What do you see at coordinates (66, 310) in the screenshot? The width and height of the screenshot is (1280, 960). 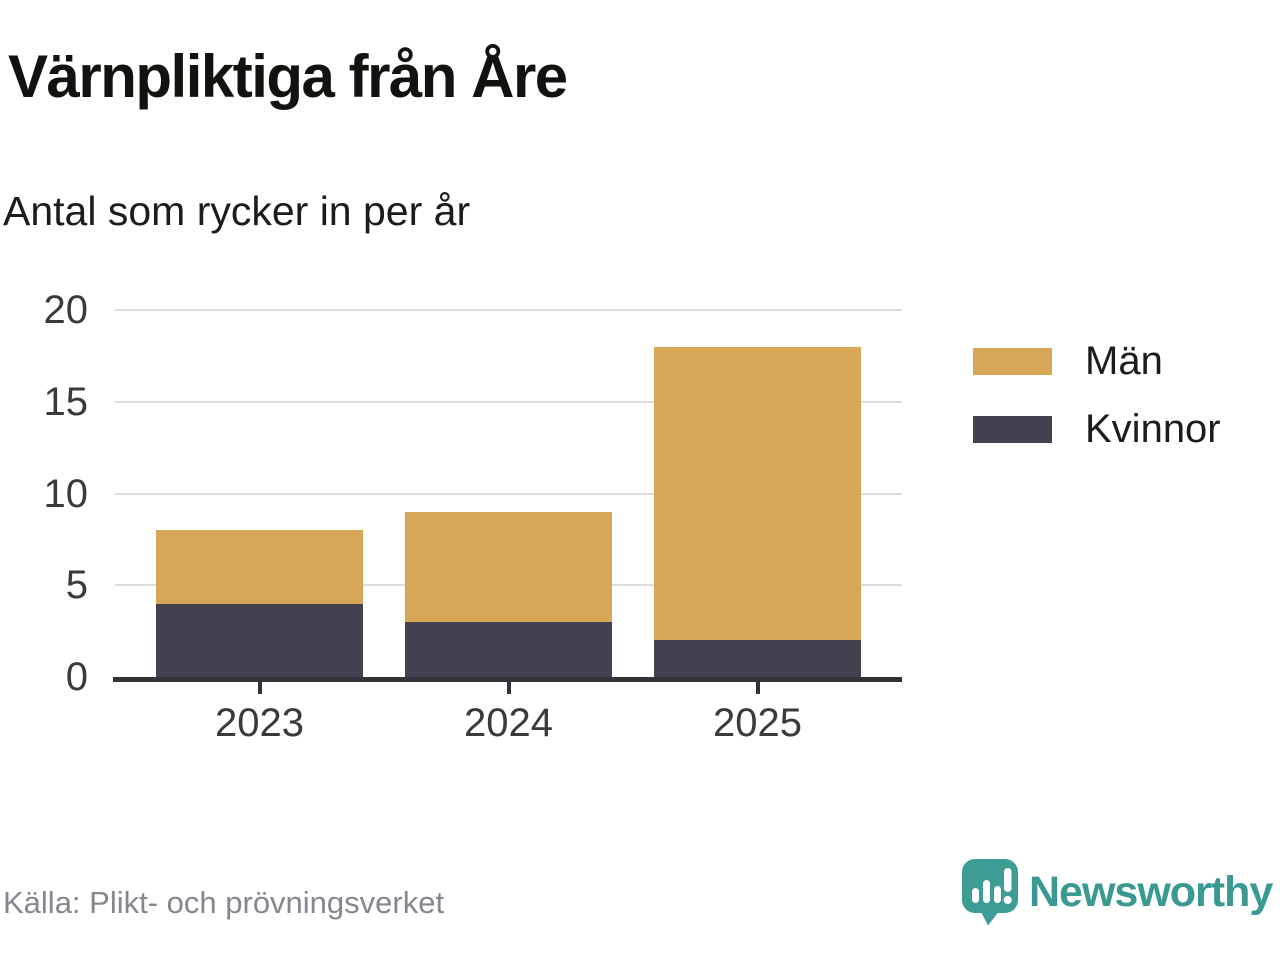 I see `y-tick-label-20: 20` at bounding box center [66, 310].